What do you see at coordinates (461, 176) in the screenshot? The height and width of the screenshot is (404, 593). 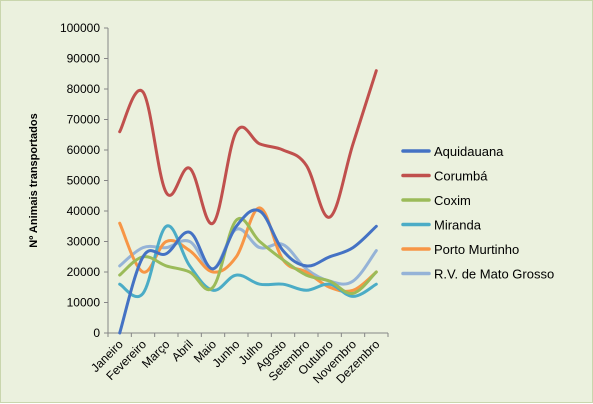 I see `legend-label: Corumbá` at bounding box center [461, 176].